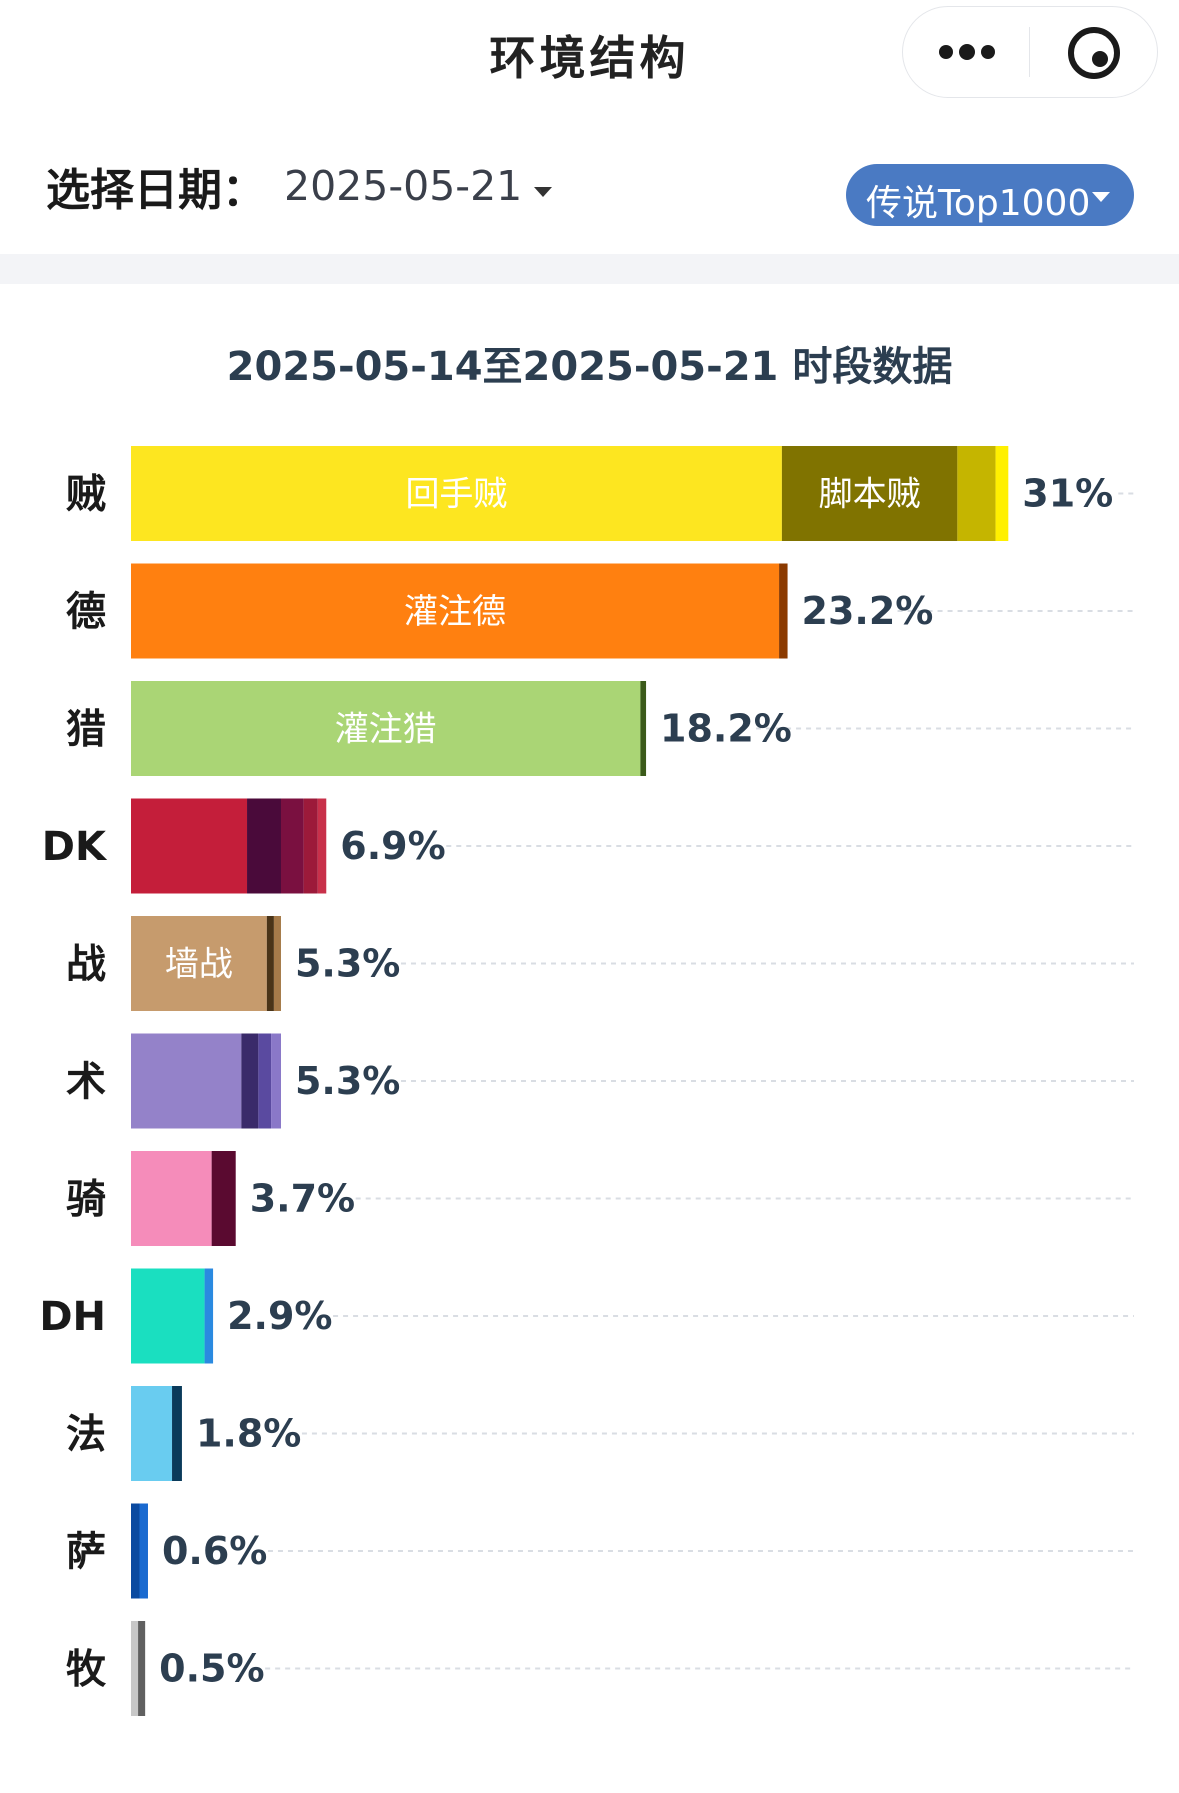  Describe the element at coordinates (86, 1670) in the screenshot. I see `category-label: 牧` at that location.